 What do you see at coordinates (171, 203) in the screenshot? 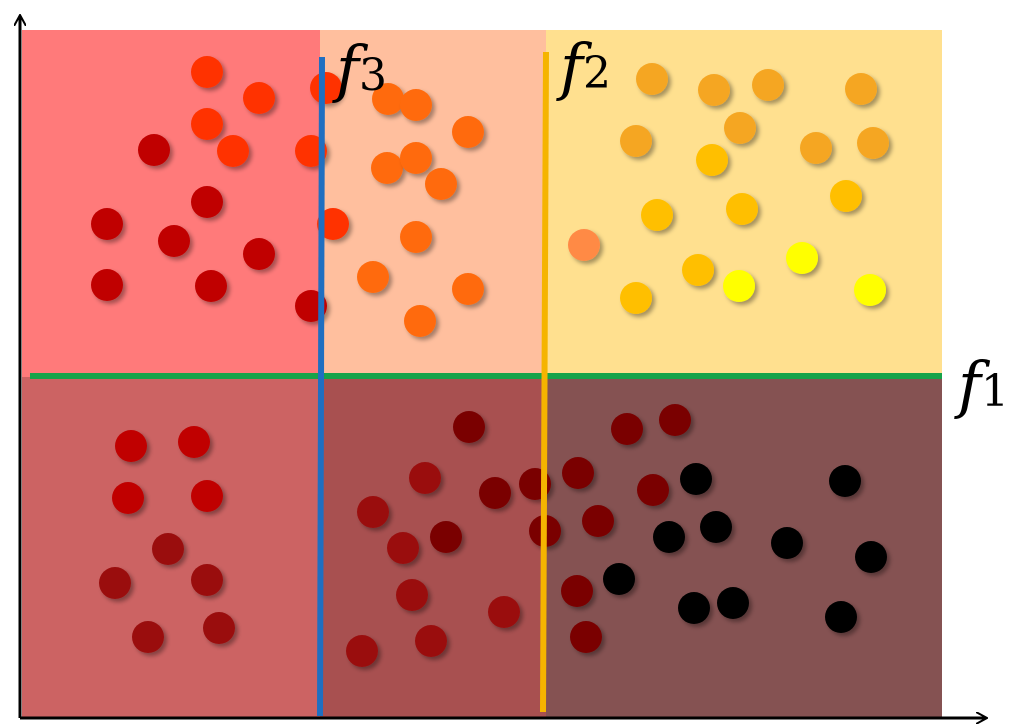
I see `region-top-left` at bounding box center [171, 203].